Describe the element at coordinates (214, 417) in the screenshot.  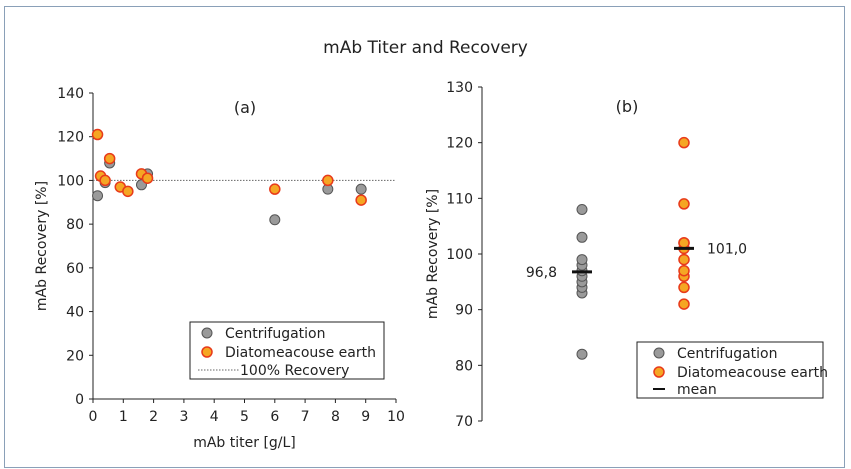
I see `a-x-tick-label: 4` at that location.